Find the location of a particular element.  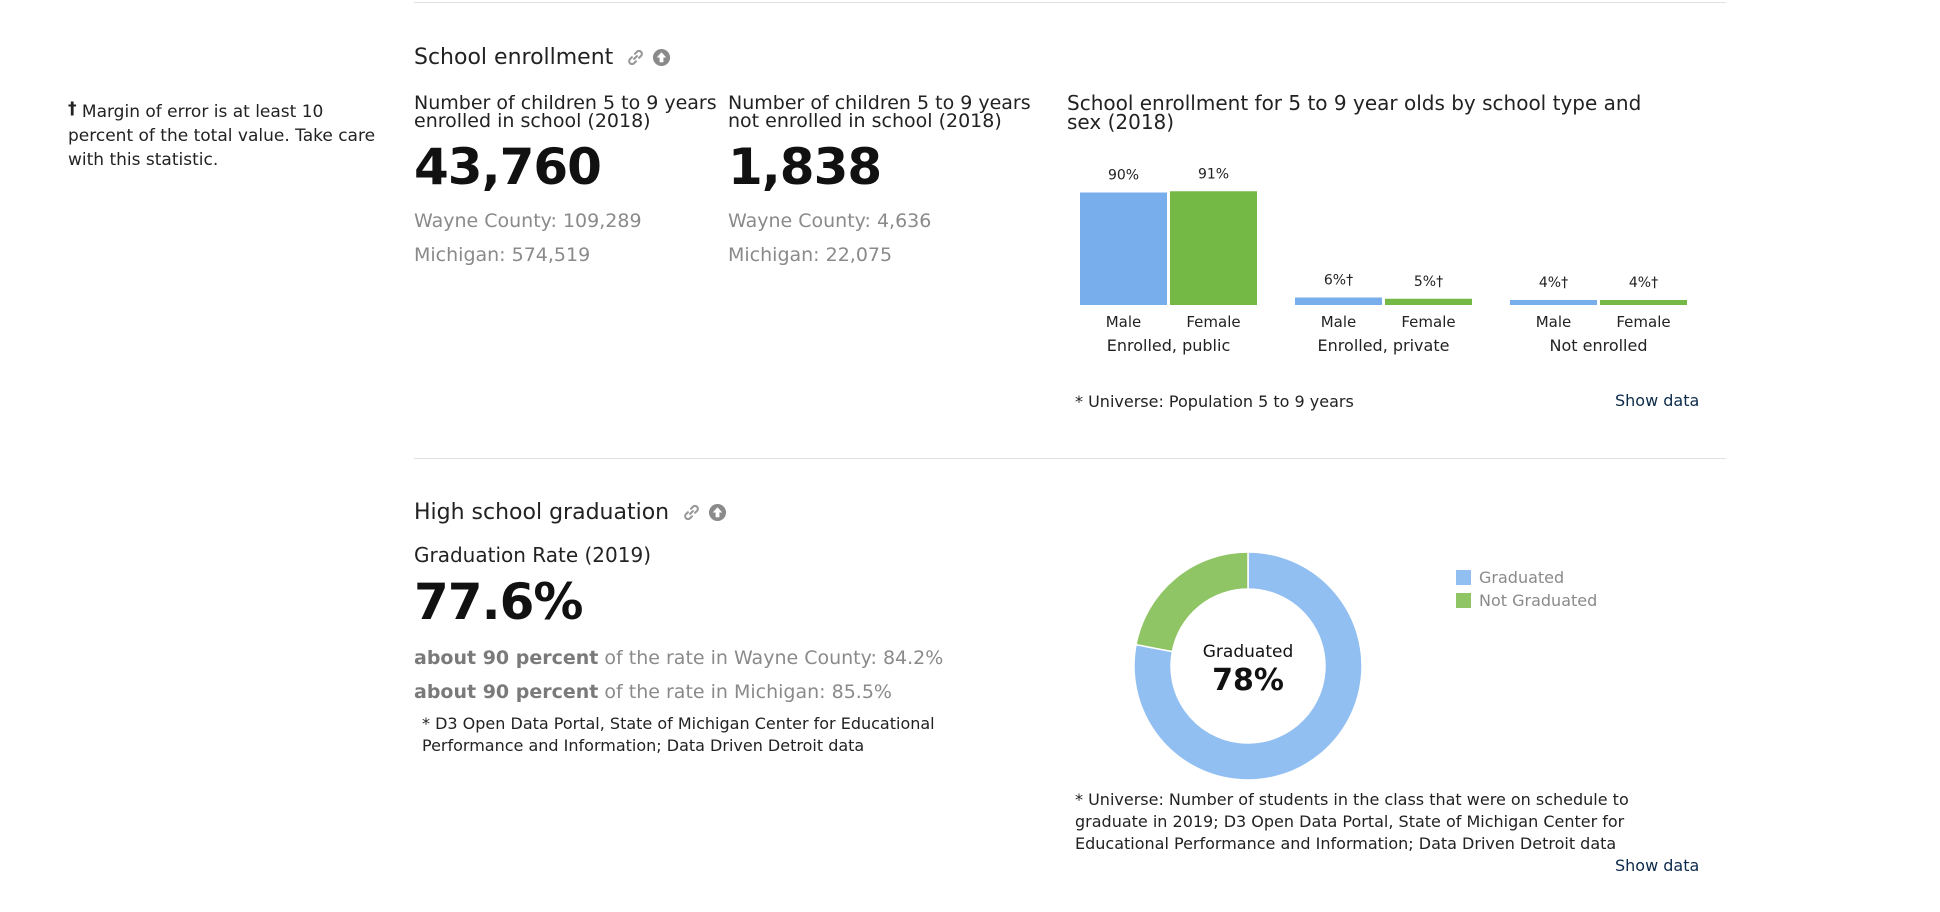

legend-item-graduated: Graduated is located at coordinates (1526, 577).